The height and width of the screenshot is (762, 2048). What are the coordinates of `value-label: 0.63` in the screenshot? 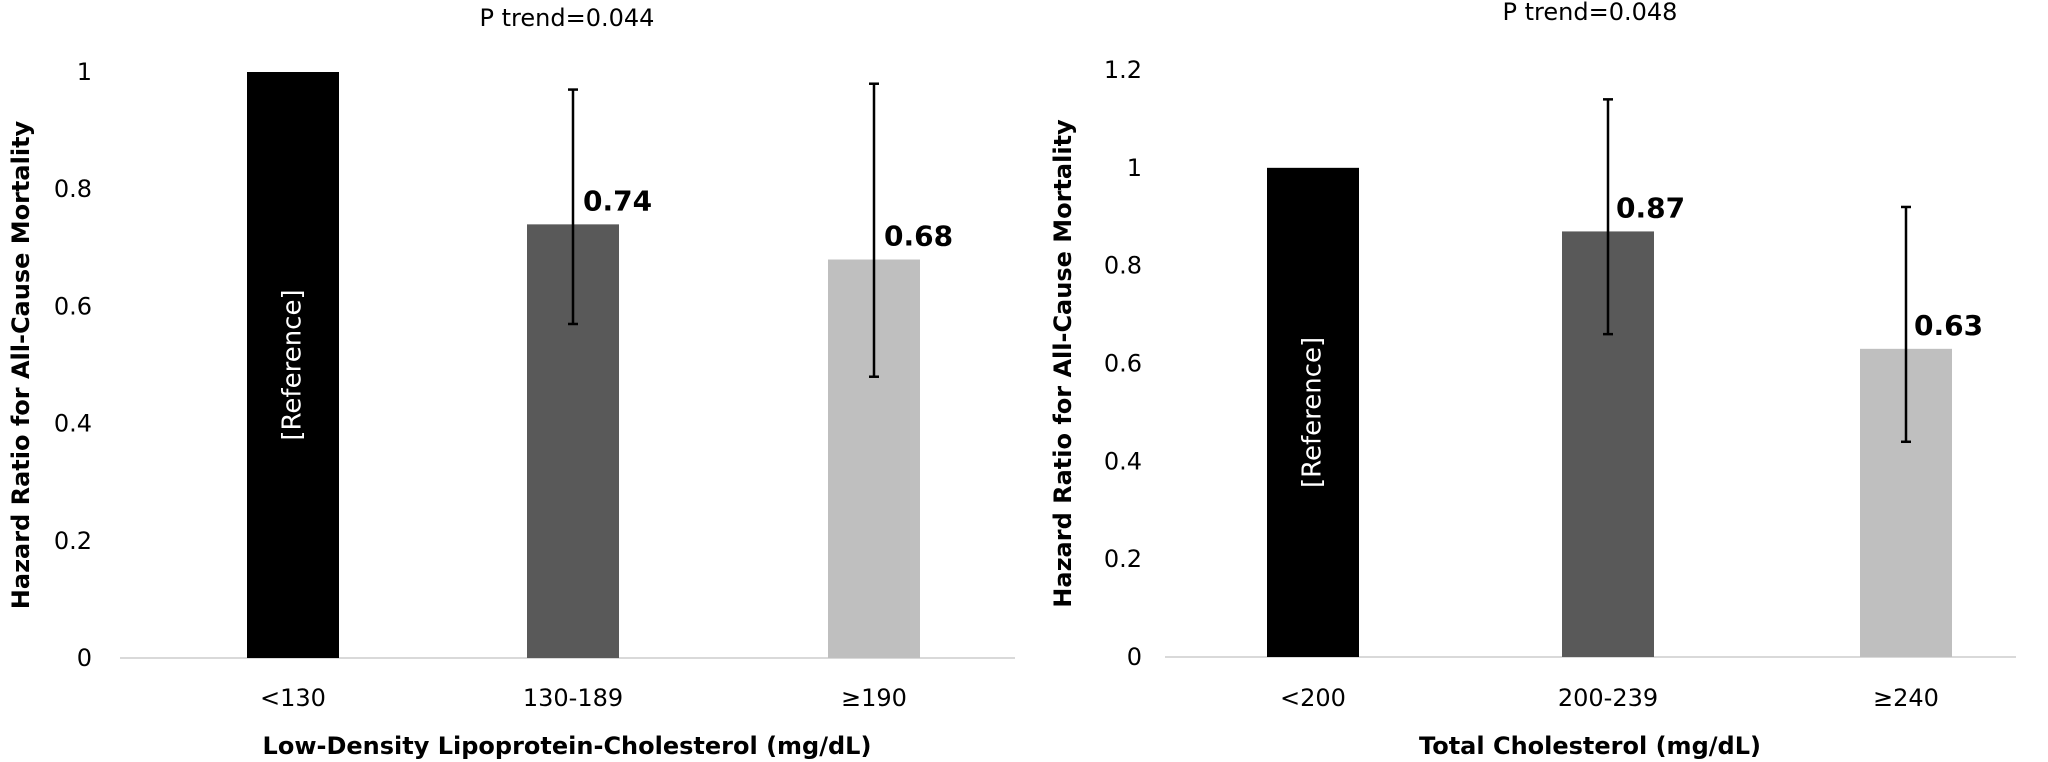 It's located at (1948, 325).